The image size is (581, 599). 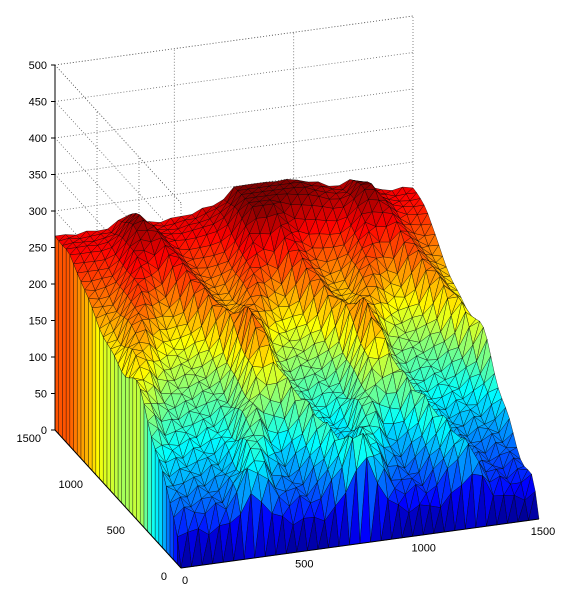 What do you see at coordinates (116, 531) in the screenshot?
I see `y-tick-label: 500` at bounding box center [116, 531].